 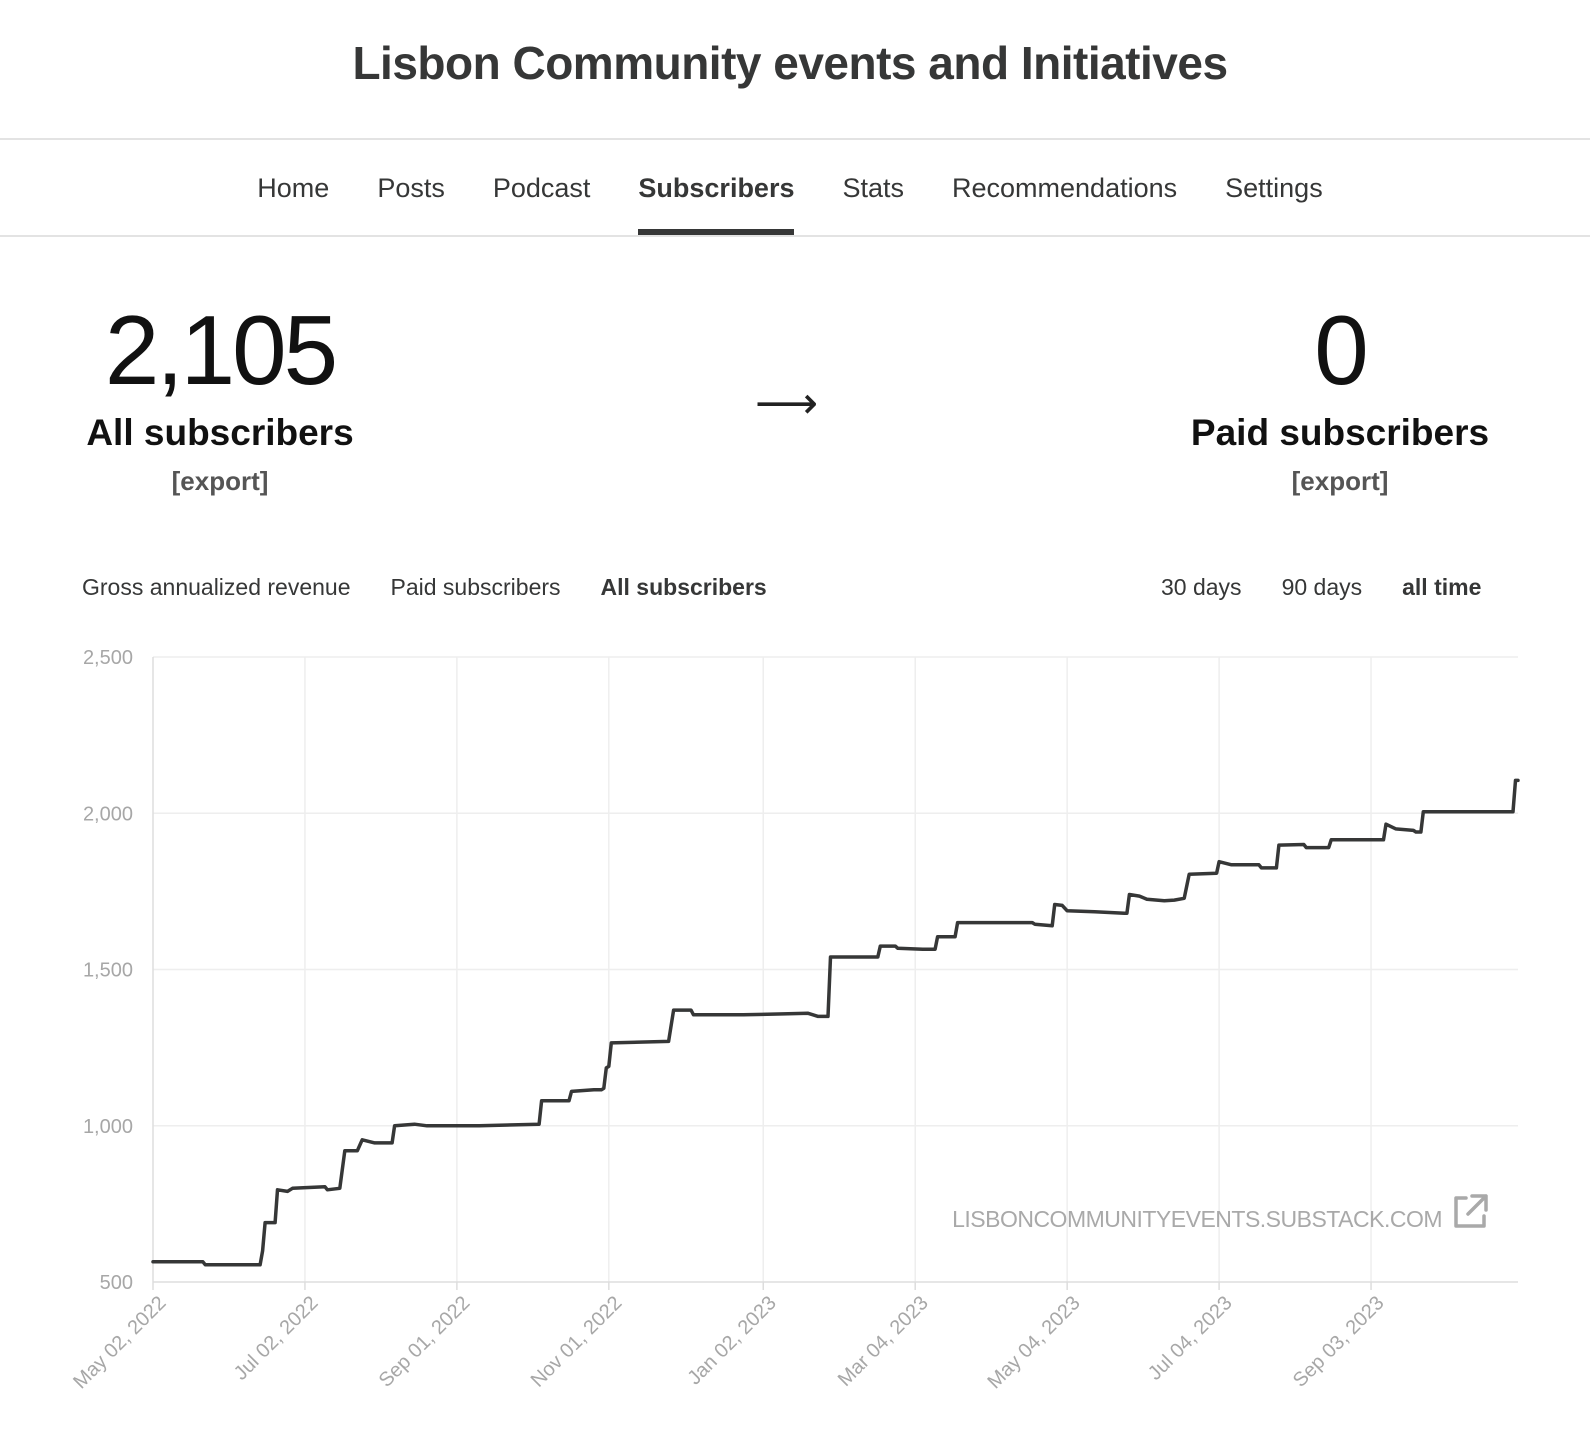 What do you see at coordinates (787, 403) in the screenshot?
I see `right-arrow-icon: ⟶` at bounding box center [787, 403].